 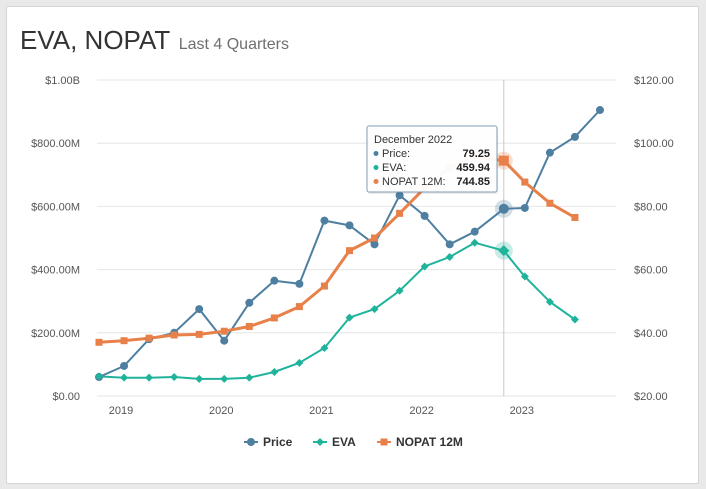 I want to click on y-left-tick-label: $1.00B, so click(x=62, y=81).